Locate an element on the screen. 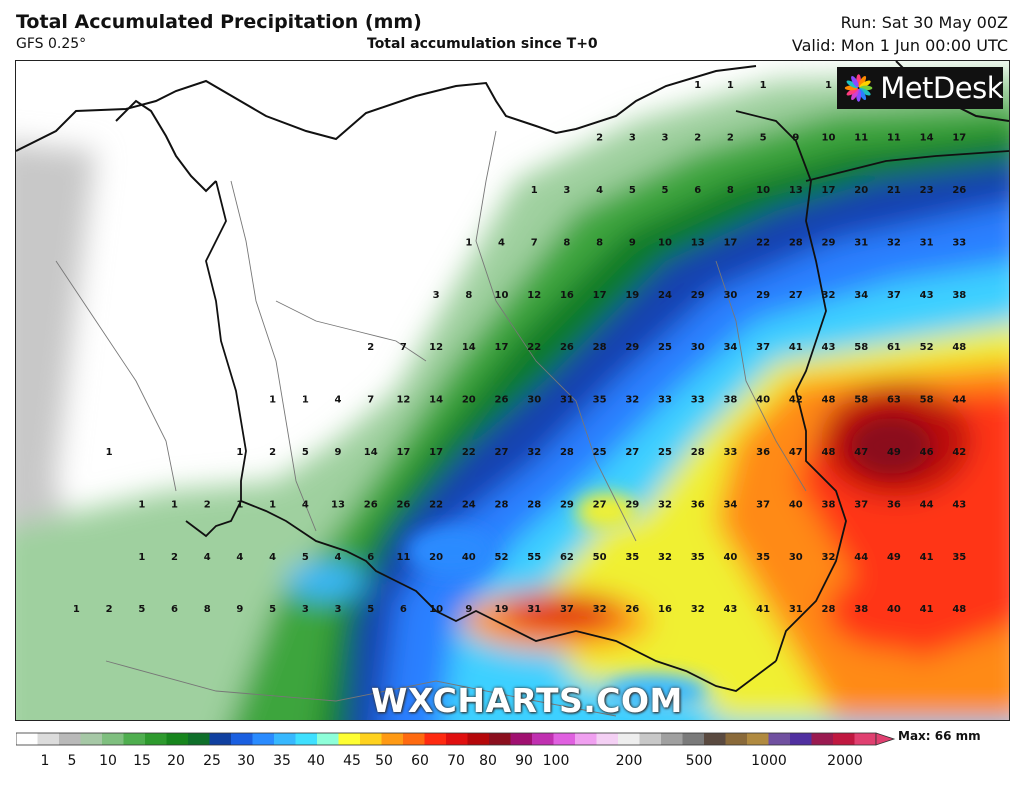 The width and height of the screenshot is (1024, 786). grid-value: 42 is located at coordinates (796, 400).